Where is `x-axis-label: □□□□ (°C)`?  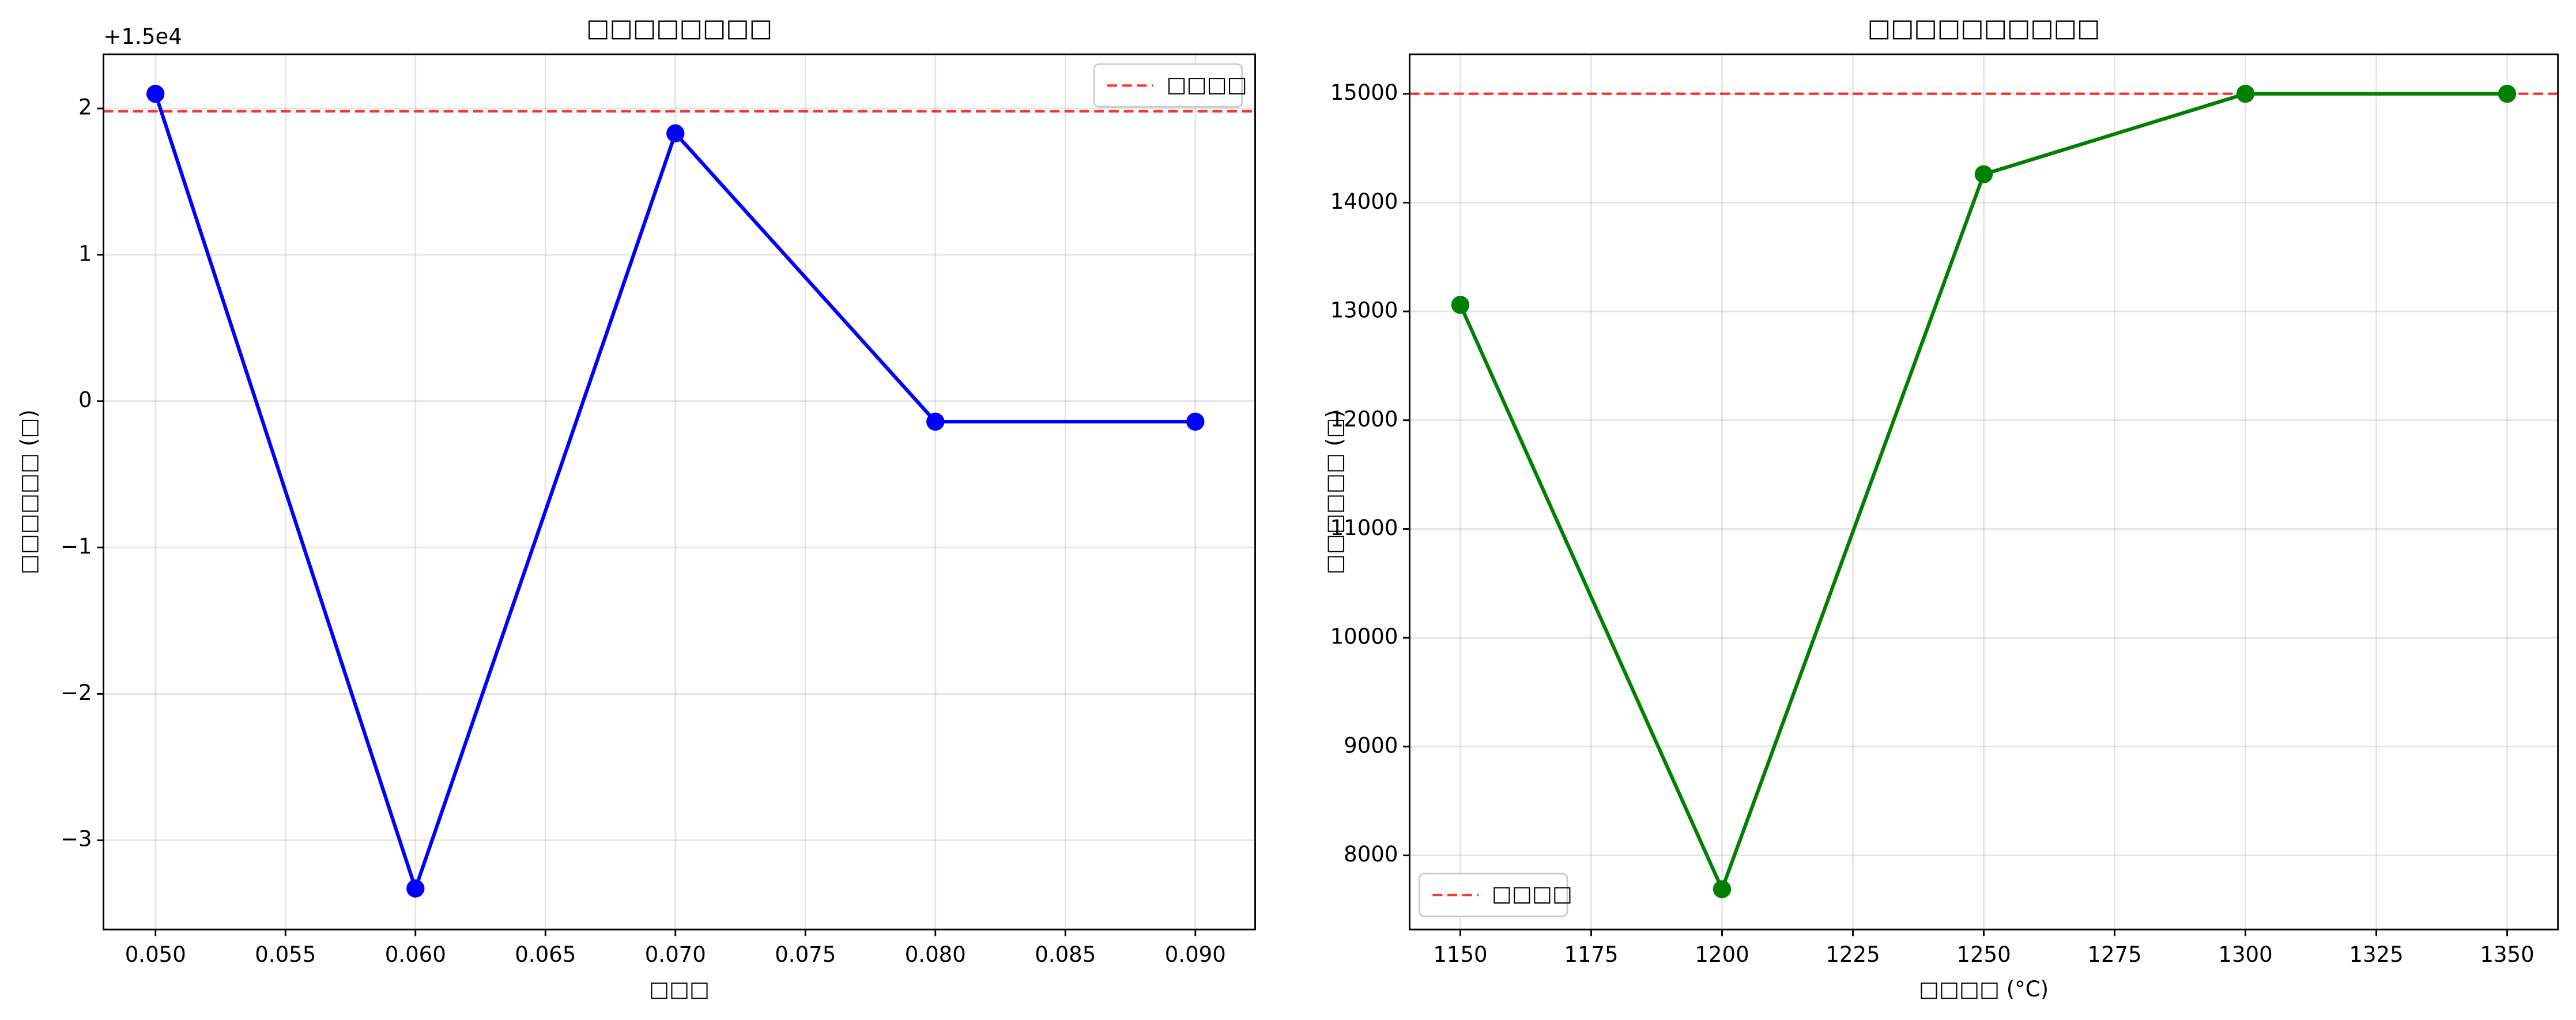 x-axis-label: □□□□ (°C) is located at coordinates (1984, 989).